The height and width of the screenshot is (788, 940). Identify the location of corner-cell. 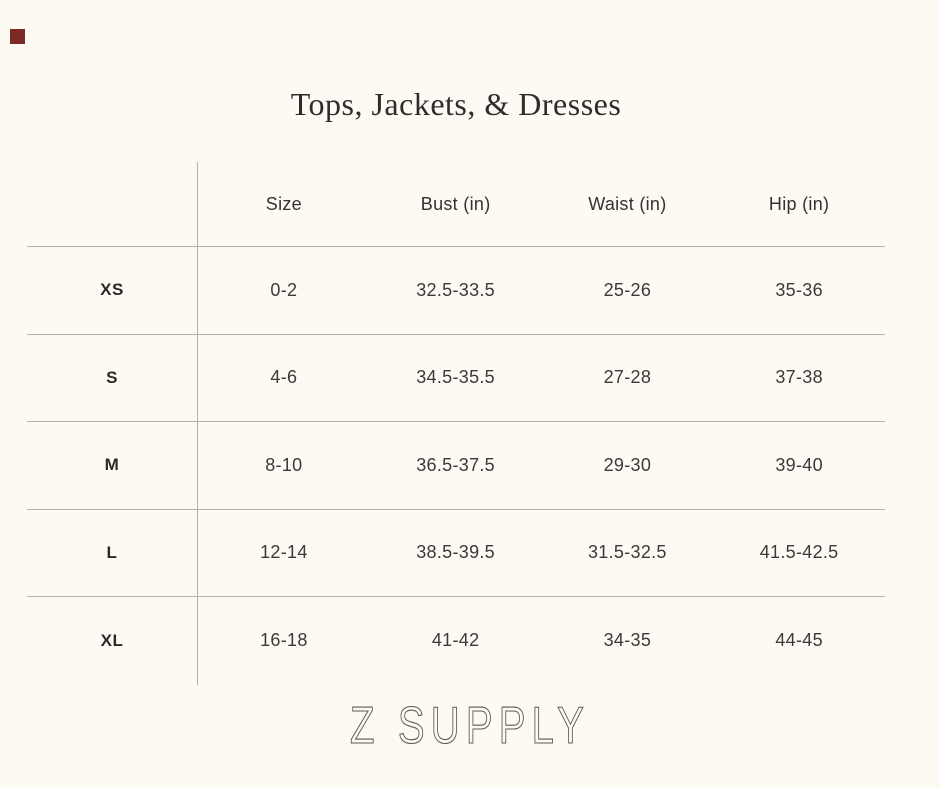
(112, 204).